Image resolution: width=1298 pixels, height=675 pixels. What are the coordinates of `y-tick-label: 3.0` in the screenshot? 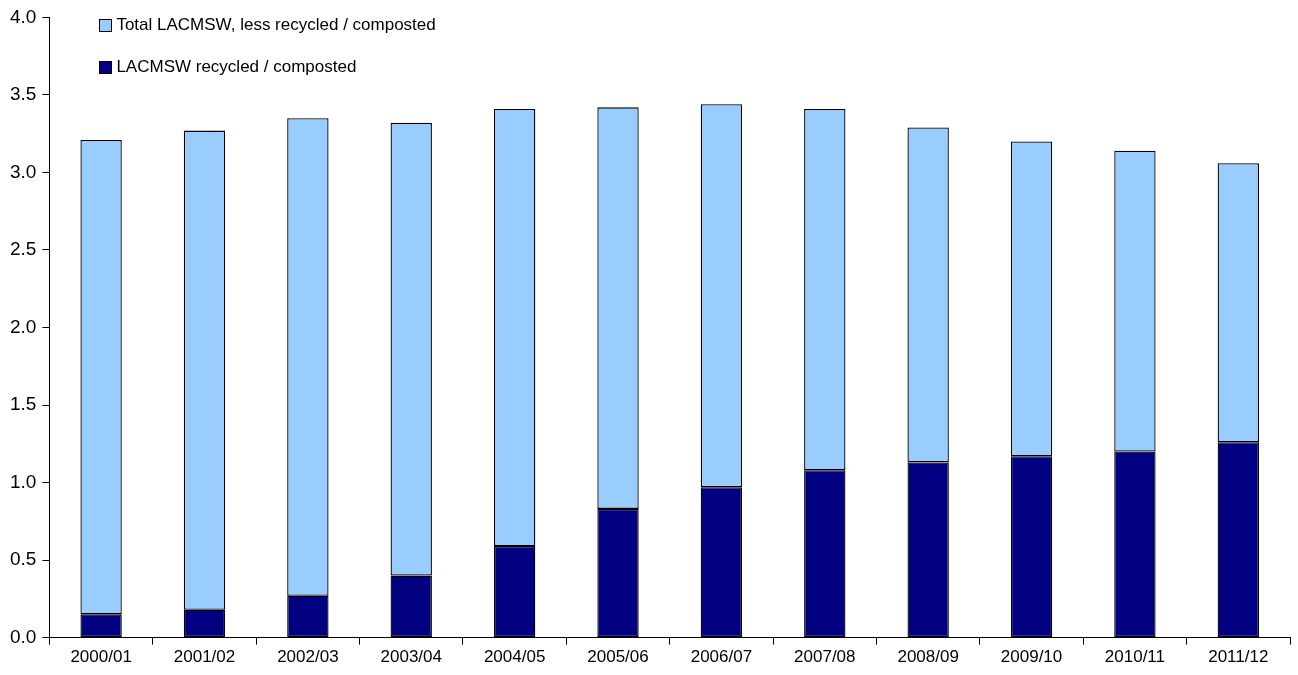 It's located at (23, 171).